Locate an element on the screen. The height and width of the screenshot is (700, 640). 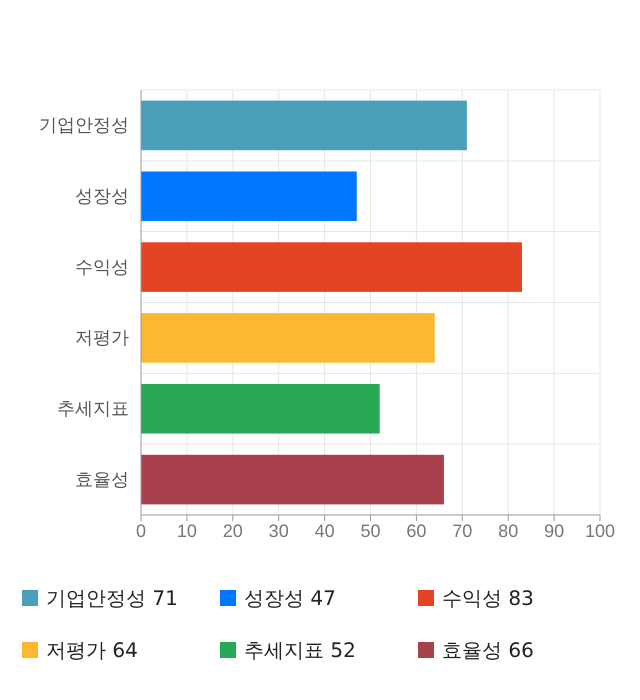
x-tick-label: 10 is located at coordinates (186, 530).